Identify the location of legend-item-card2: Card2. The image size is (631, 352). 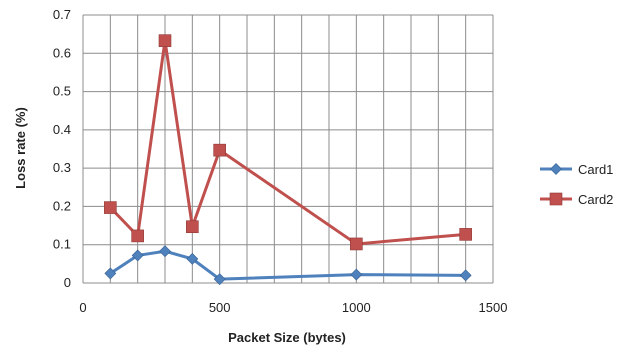
(576, 199).